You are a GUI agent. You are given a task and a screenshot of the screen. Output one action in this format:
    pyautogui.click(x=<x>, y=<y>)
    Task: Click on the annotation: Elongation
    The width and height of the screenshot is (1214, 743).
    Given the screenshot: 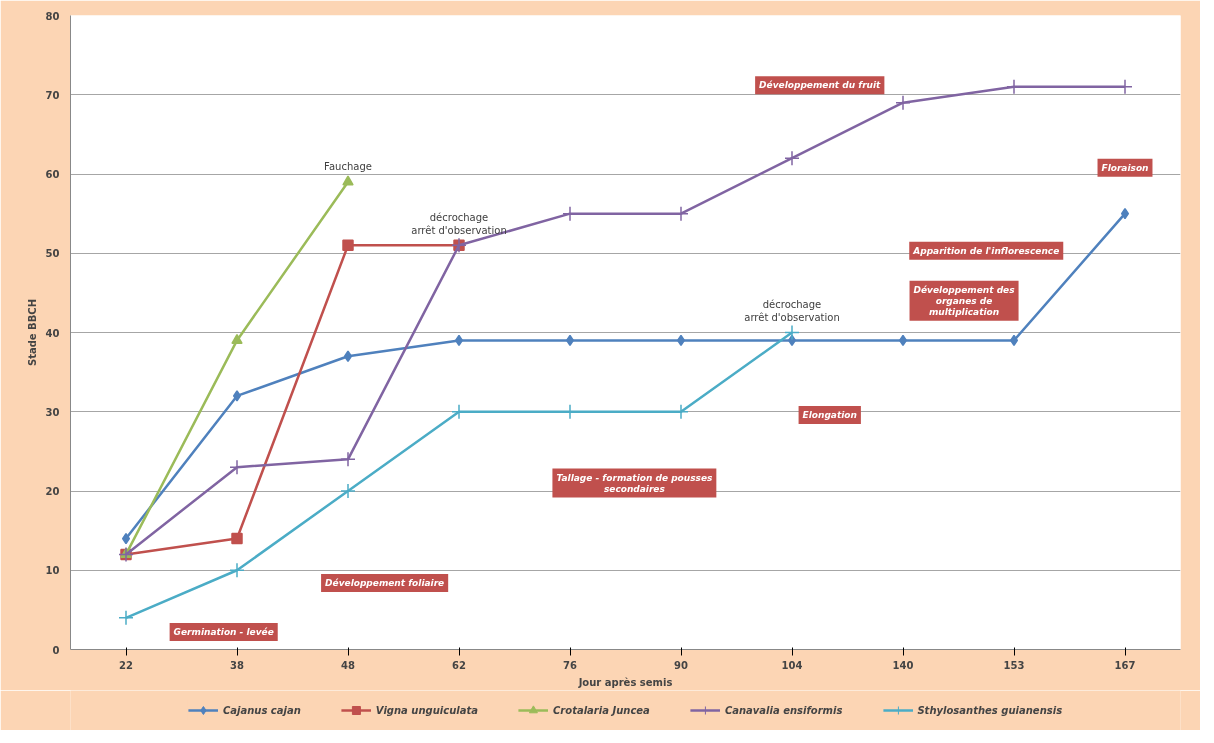 What is the action you would take?
    pyautogui.click(x=829, y=414)
    